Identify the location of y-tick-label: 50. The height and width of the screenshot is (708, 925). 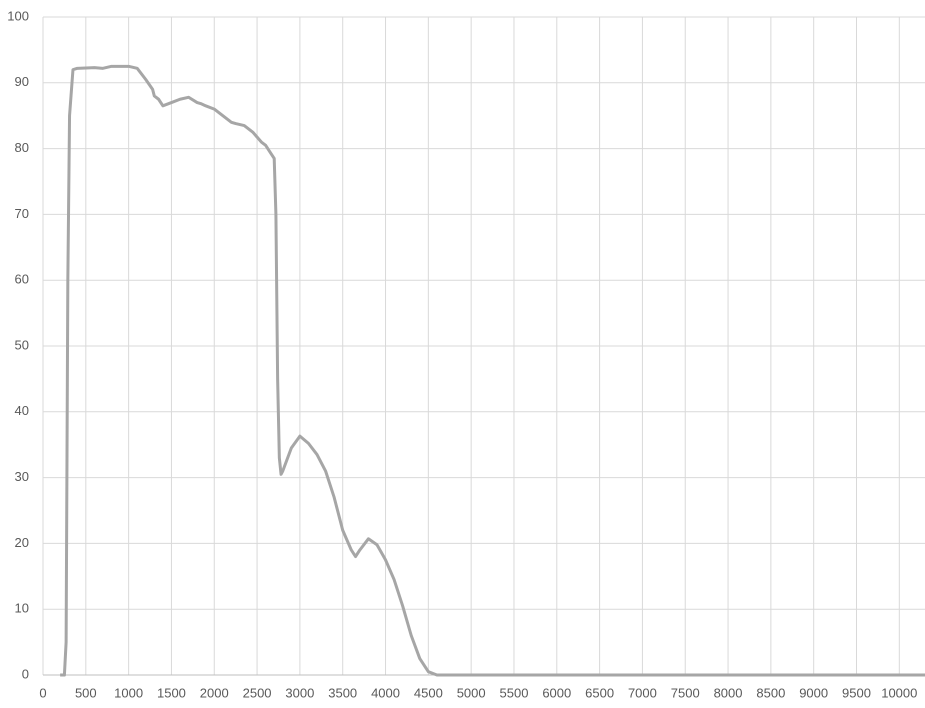
(22, 344).